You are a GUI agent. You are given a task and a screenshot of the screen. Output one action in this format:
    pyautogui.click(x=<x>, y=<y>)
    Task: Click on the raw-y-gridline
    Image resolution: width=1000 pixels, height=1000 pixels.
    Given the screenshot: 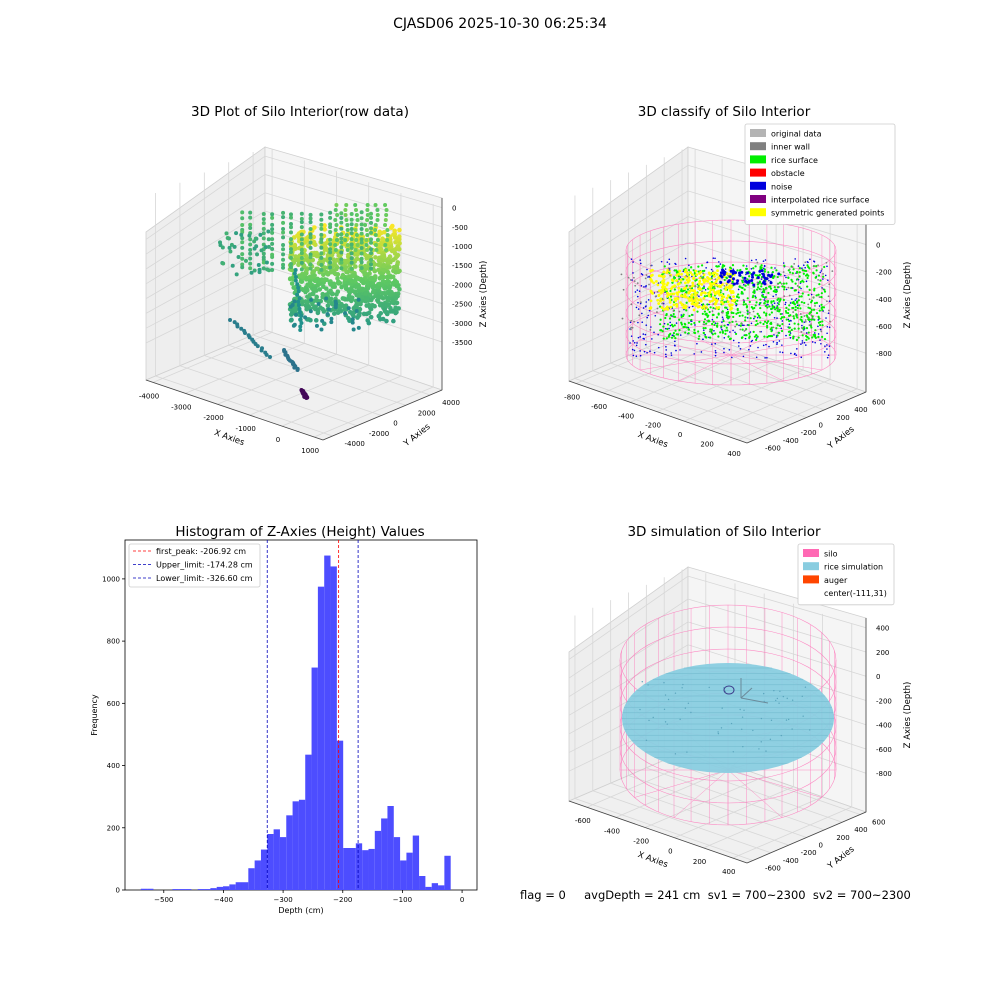 What is the action you would take?
    pyautogui.click(x=244, y=406)
    